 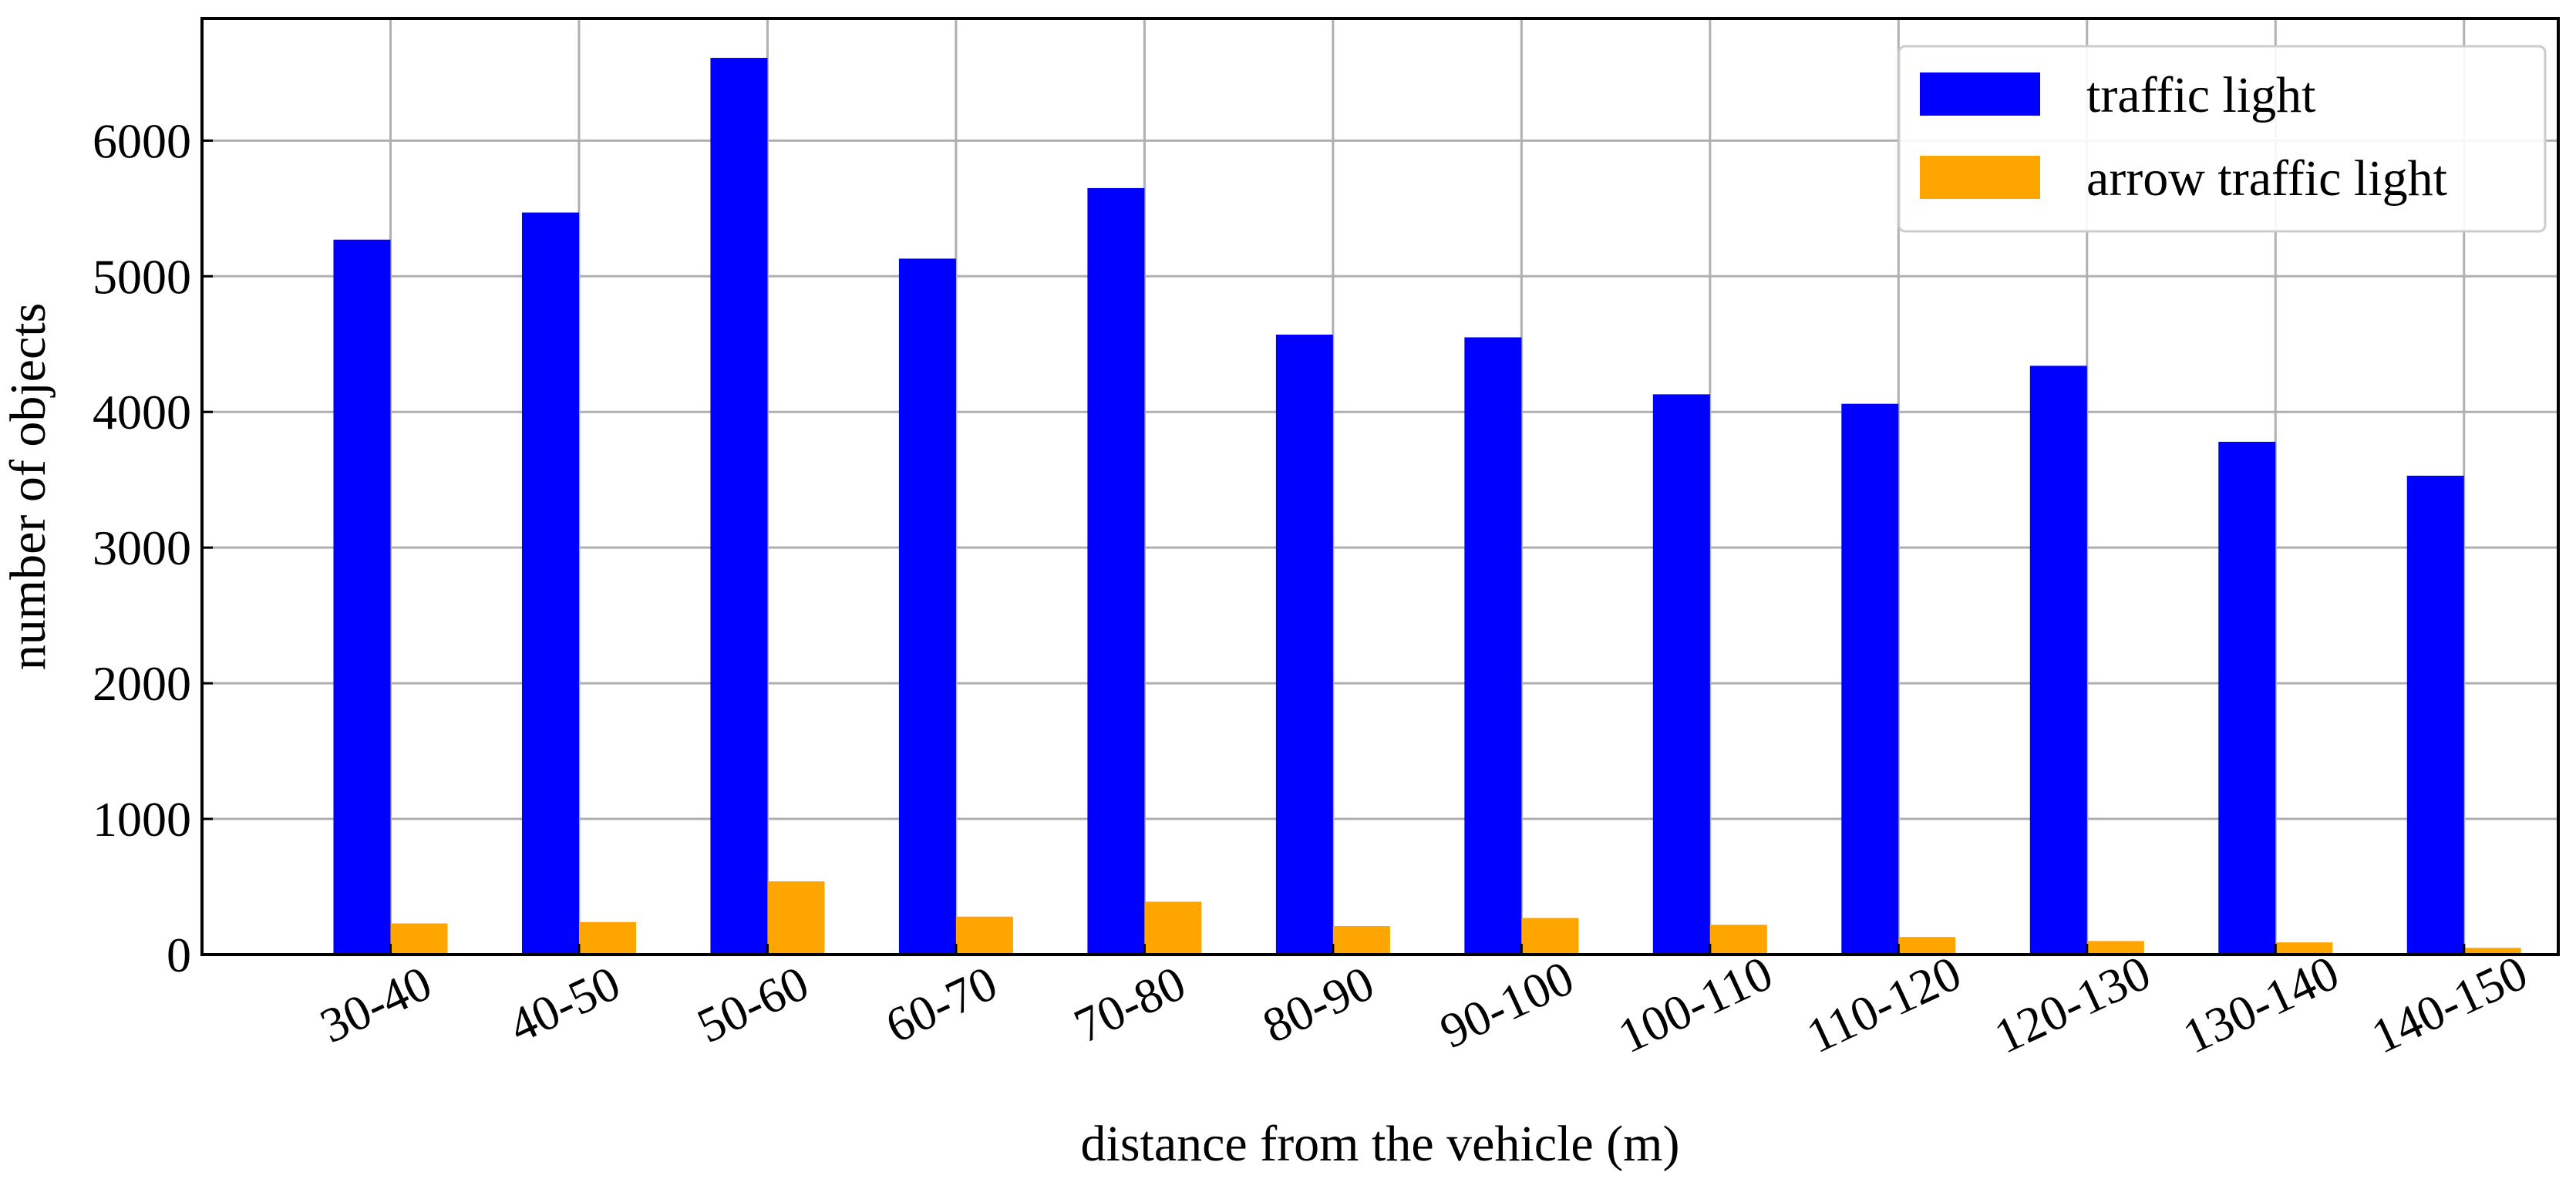 I want to click on y-axis-title: number of objects, so click(x=28, y=487).